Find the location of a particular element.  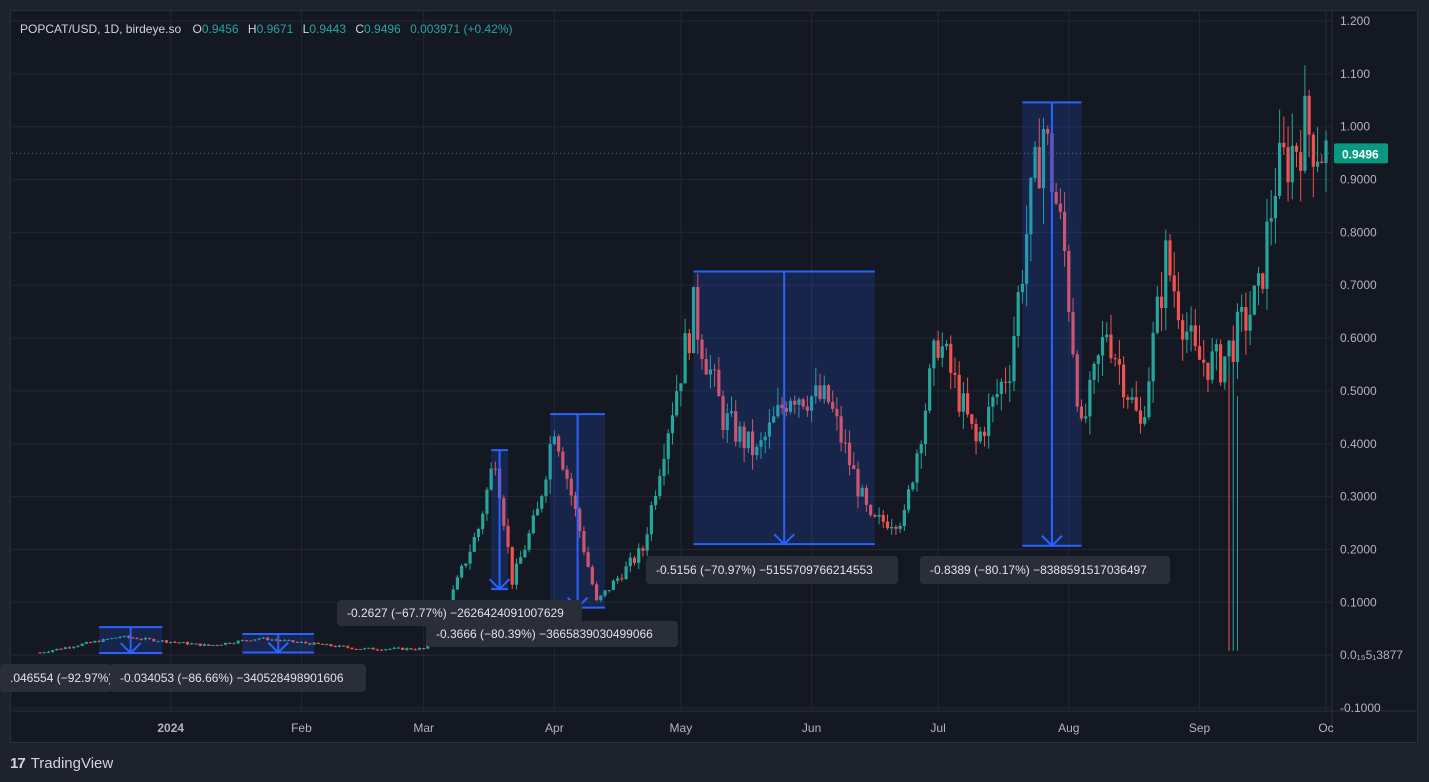

high-label: H is located at coordinates (252, 29).